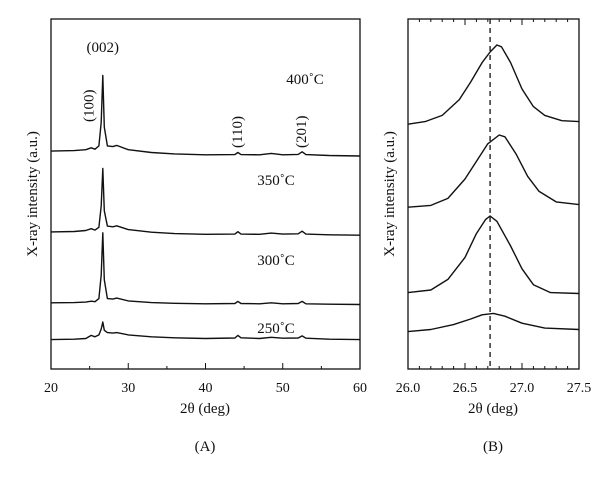 The width and height of the screenshot is (600, 479). What do you see at coordinates (51, 388) in the screenshot?
I see `panel-a-xtick-label: 20` at bounding box center [51, 388].